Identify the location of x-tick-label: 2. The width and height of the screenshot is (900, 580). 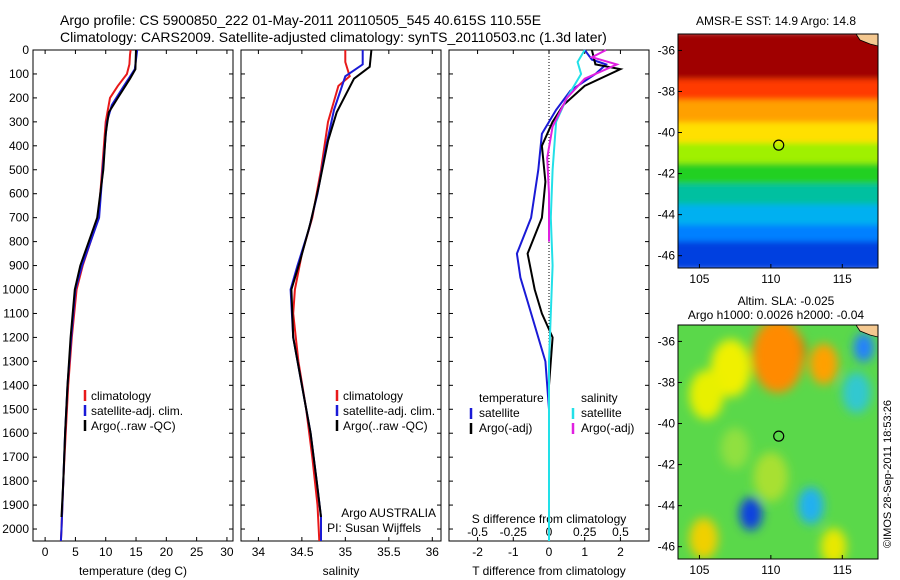
(620, 552).